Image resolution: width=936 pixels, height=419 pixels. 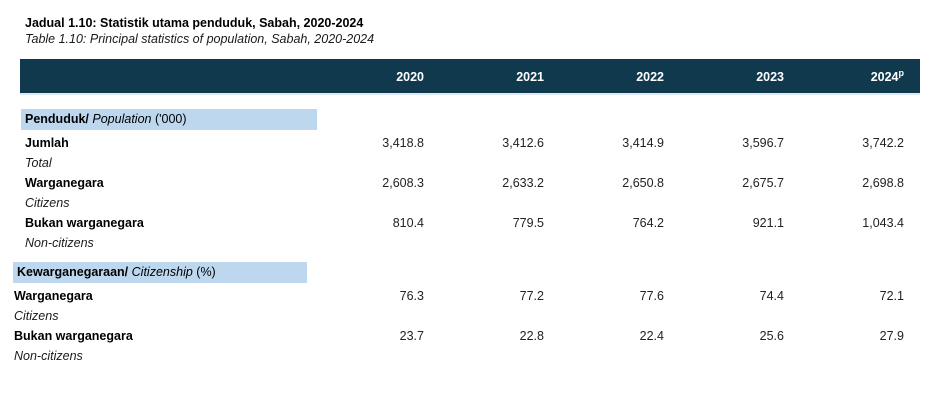 I want to click on cell-2020: 810.4, so click(x=408, y=223).